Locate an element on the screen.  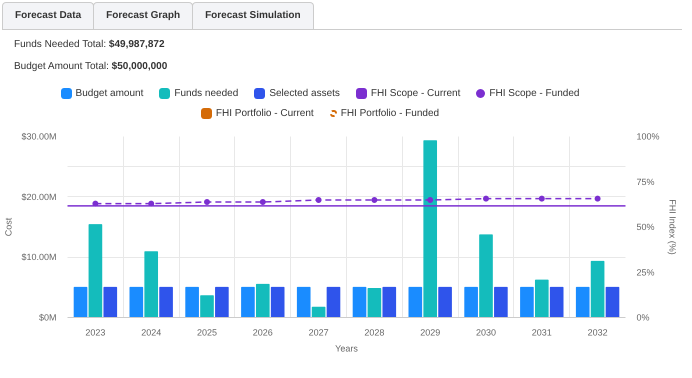
x-tick-label: 2026 is located at coordinates (262, 333).